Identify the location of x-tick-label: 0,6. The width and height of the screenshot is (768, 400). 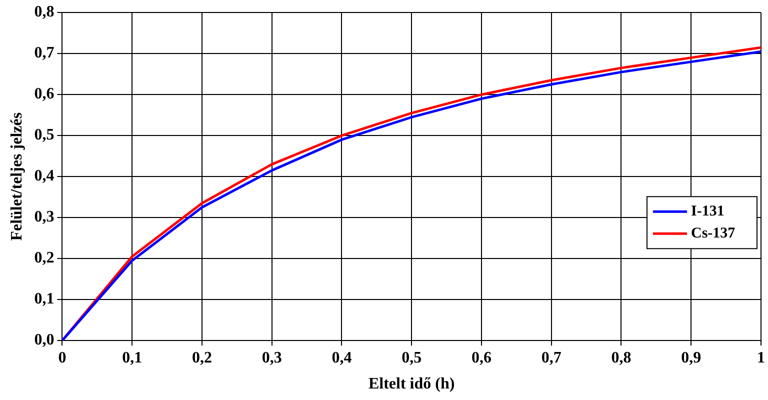
(481, 357).